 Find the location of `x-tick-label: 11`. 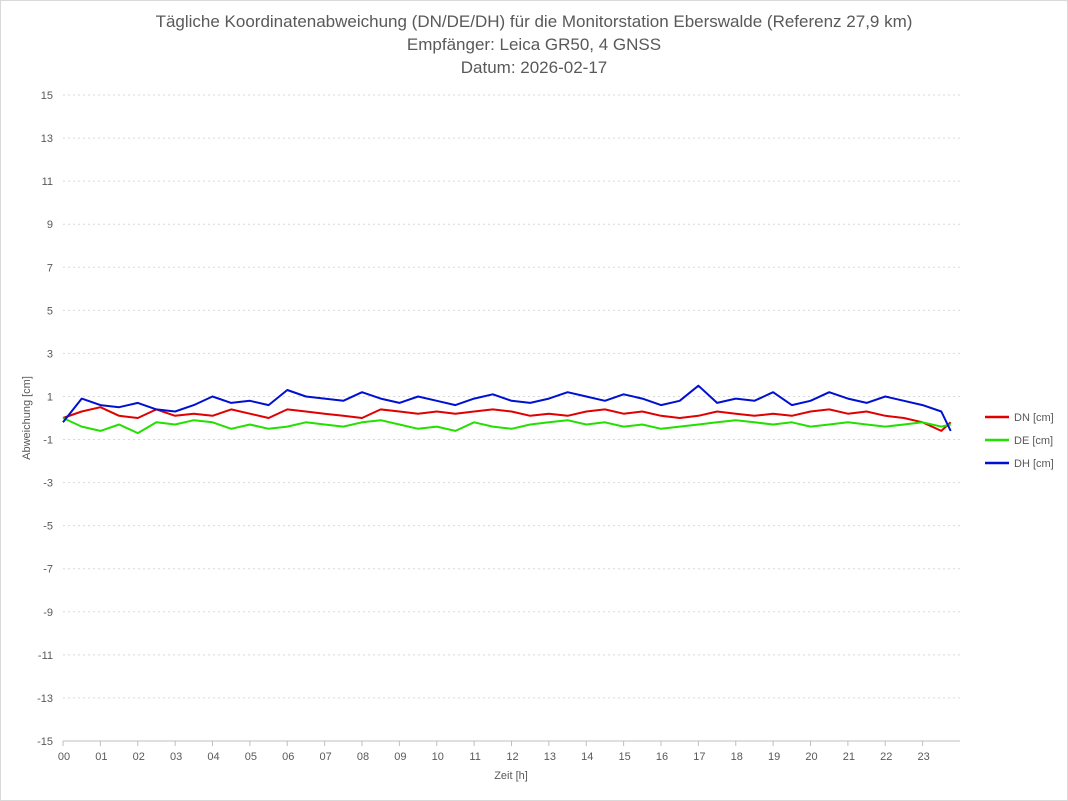

x-tick-label: 11 is located at coordinates (474, 757).